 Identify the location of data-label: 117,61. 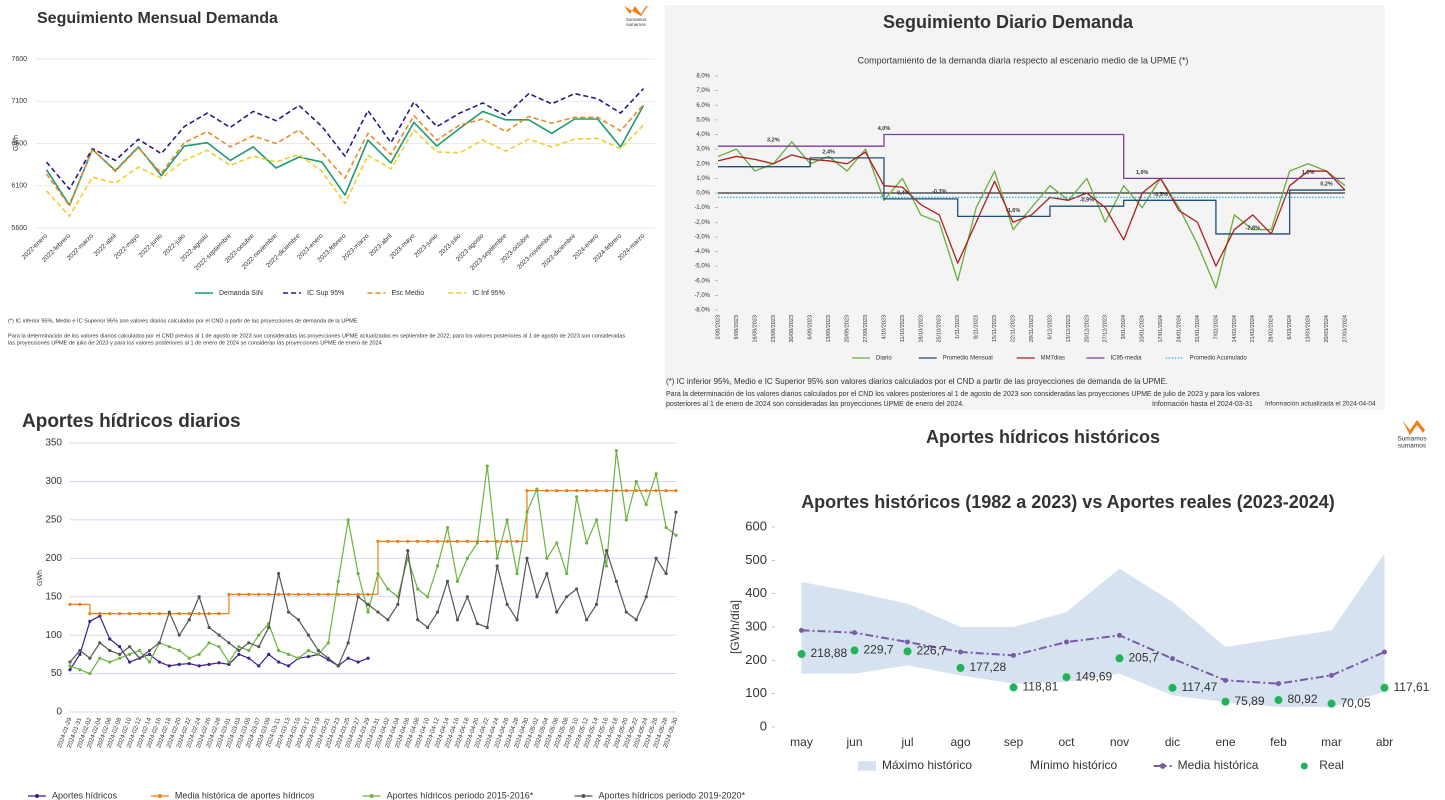
(1412, 687).